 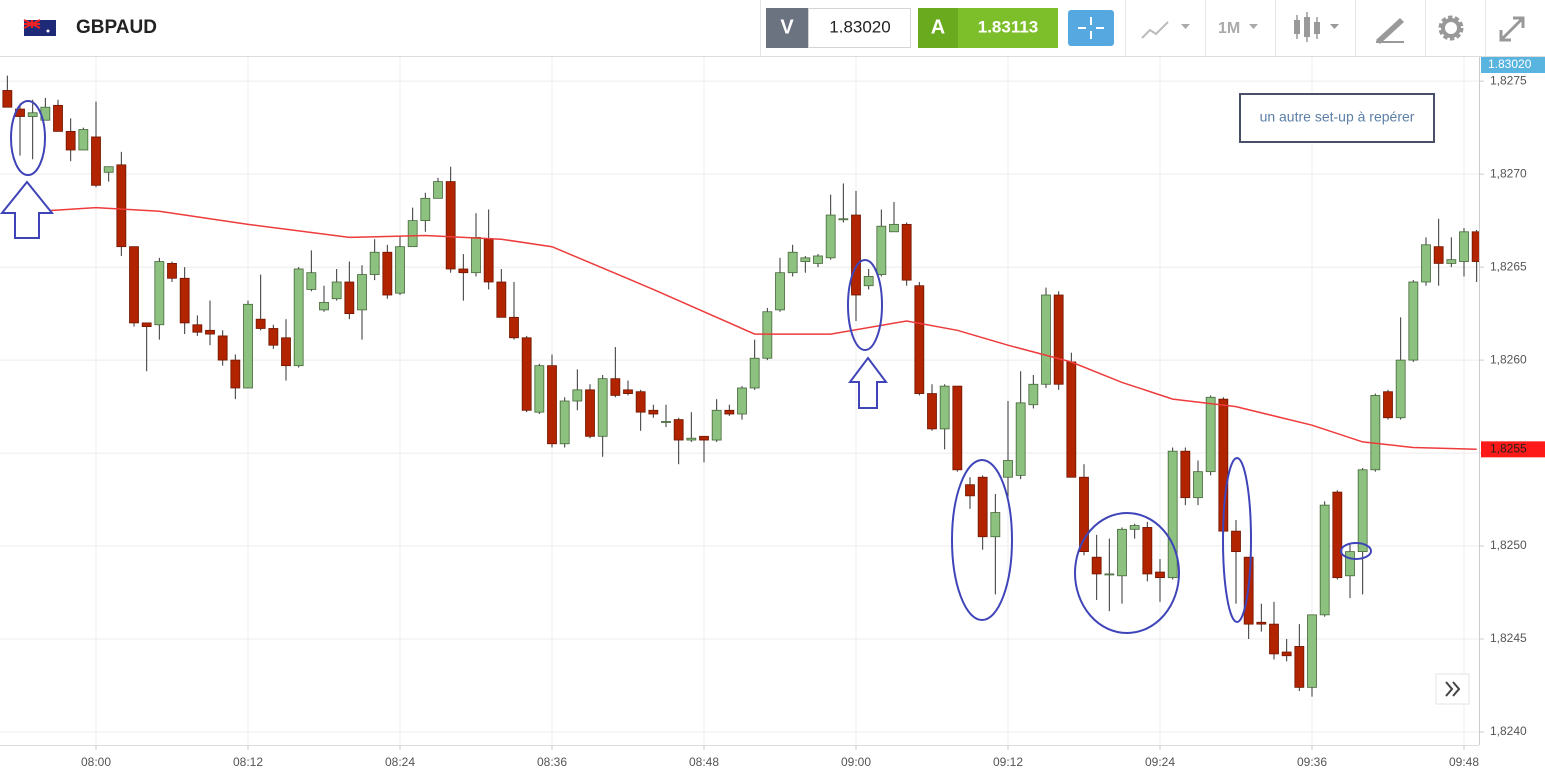 What do you see at coordinates (1464, 762) in the screenshot?
I see `x-tick-label: 09:48` at bounding box center [1464, 762].